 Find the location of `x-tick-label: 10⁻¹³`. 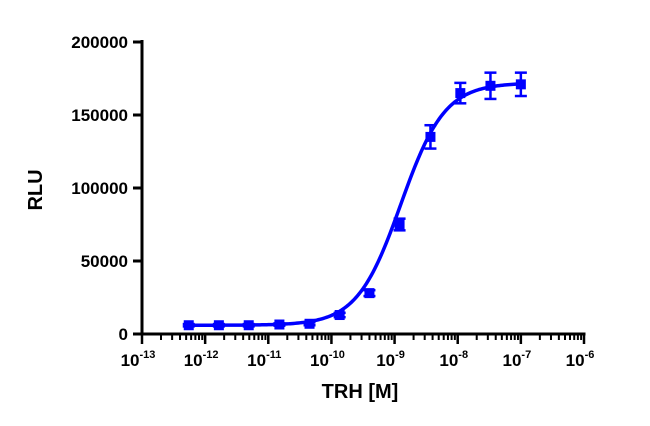

x-tick-label: 10⁻¹³ is located at coordinates (138, 359).